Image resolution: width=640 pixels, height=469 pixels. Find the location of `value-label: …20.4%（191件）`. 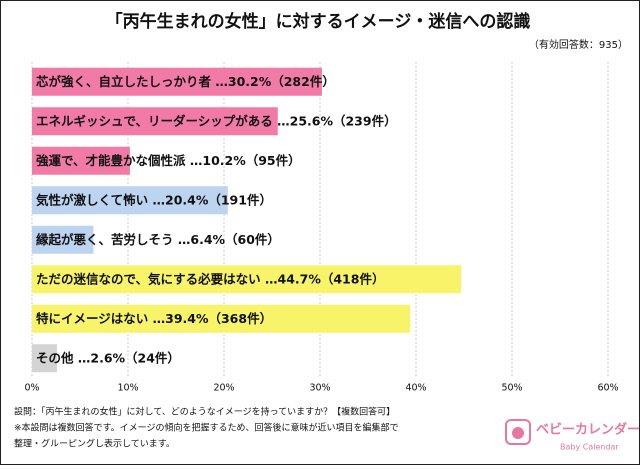

value-label: …20.4%（191件） is located at coordinates (210, 199).